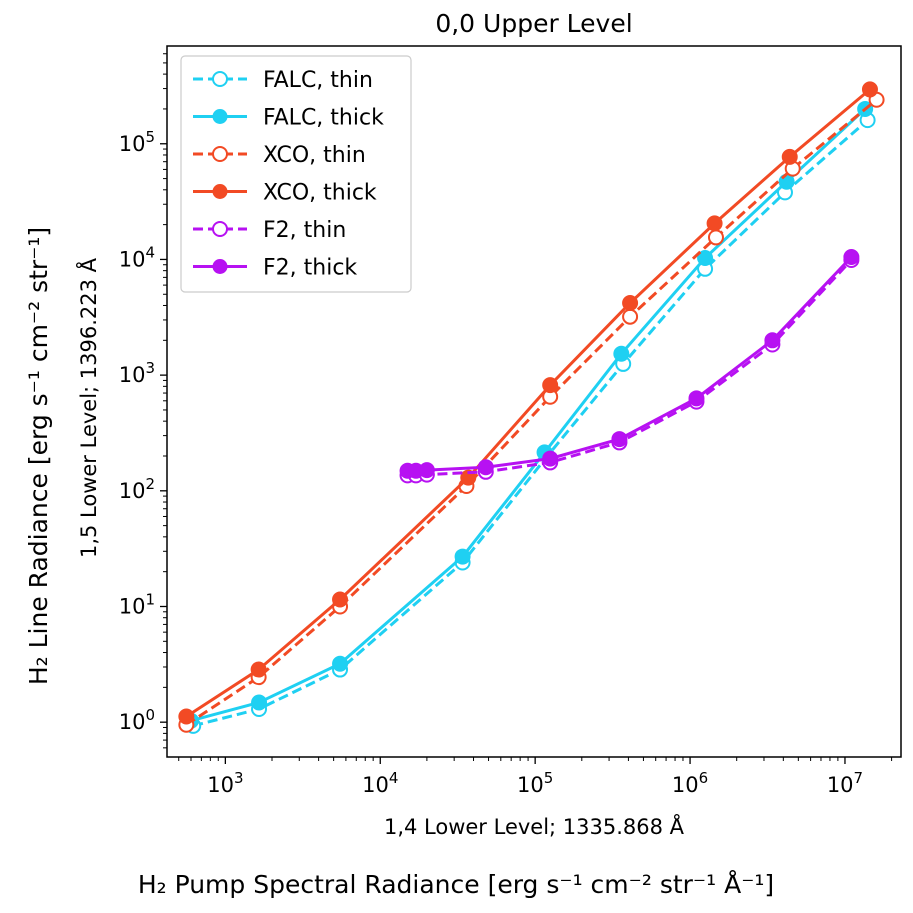  What do you see at coordinates (38, 456) in the screenshot?
I see `y-axis-outer-label: H₂ Line Radiance [erg s⁻¹ cm⁻² str⁻¹]` at bounding box center [38, 456].